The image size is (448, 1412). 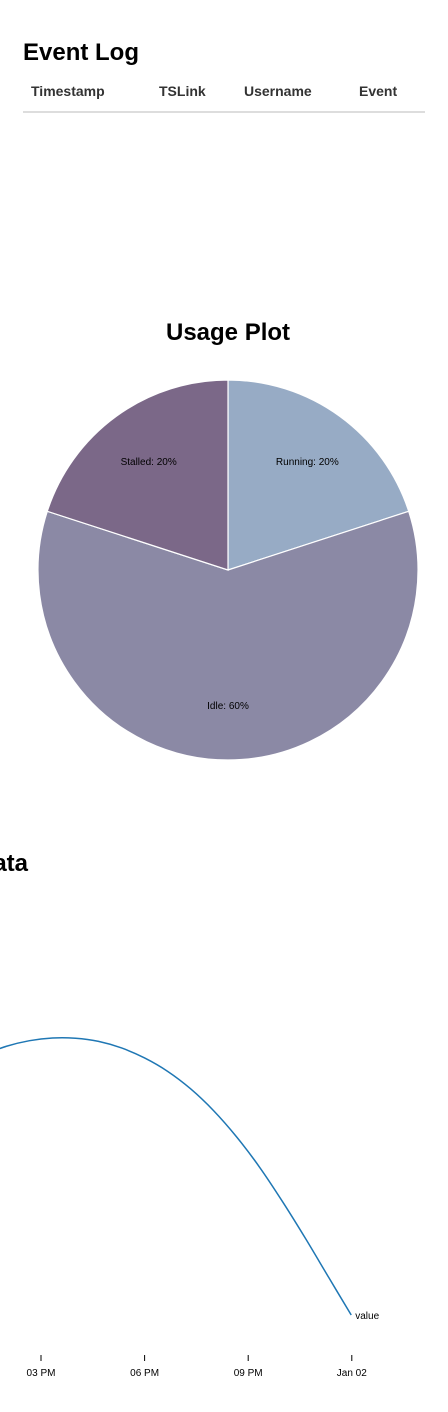 I want to click on pie-label-idle: Idle: 60%, so click(x=228, y=706).